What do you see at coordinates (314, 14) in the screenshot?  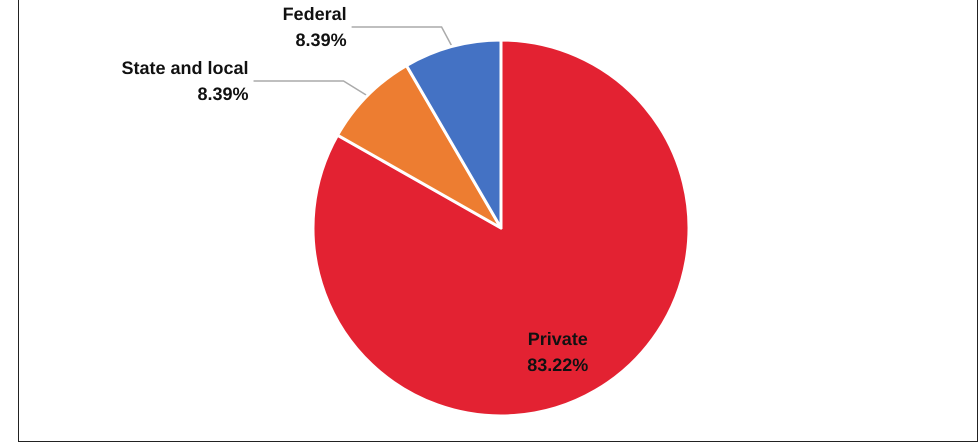 I see `slice-label: Federal` at bounding box center [314, 14].